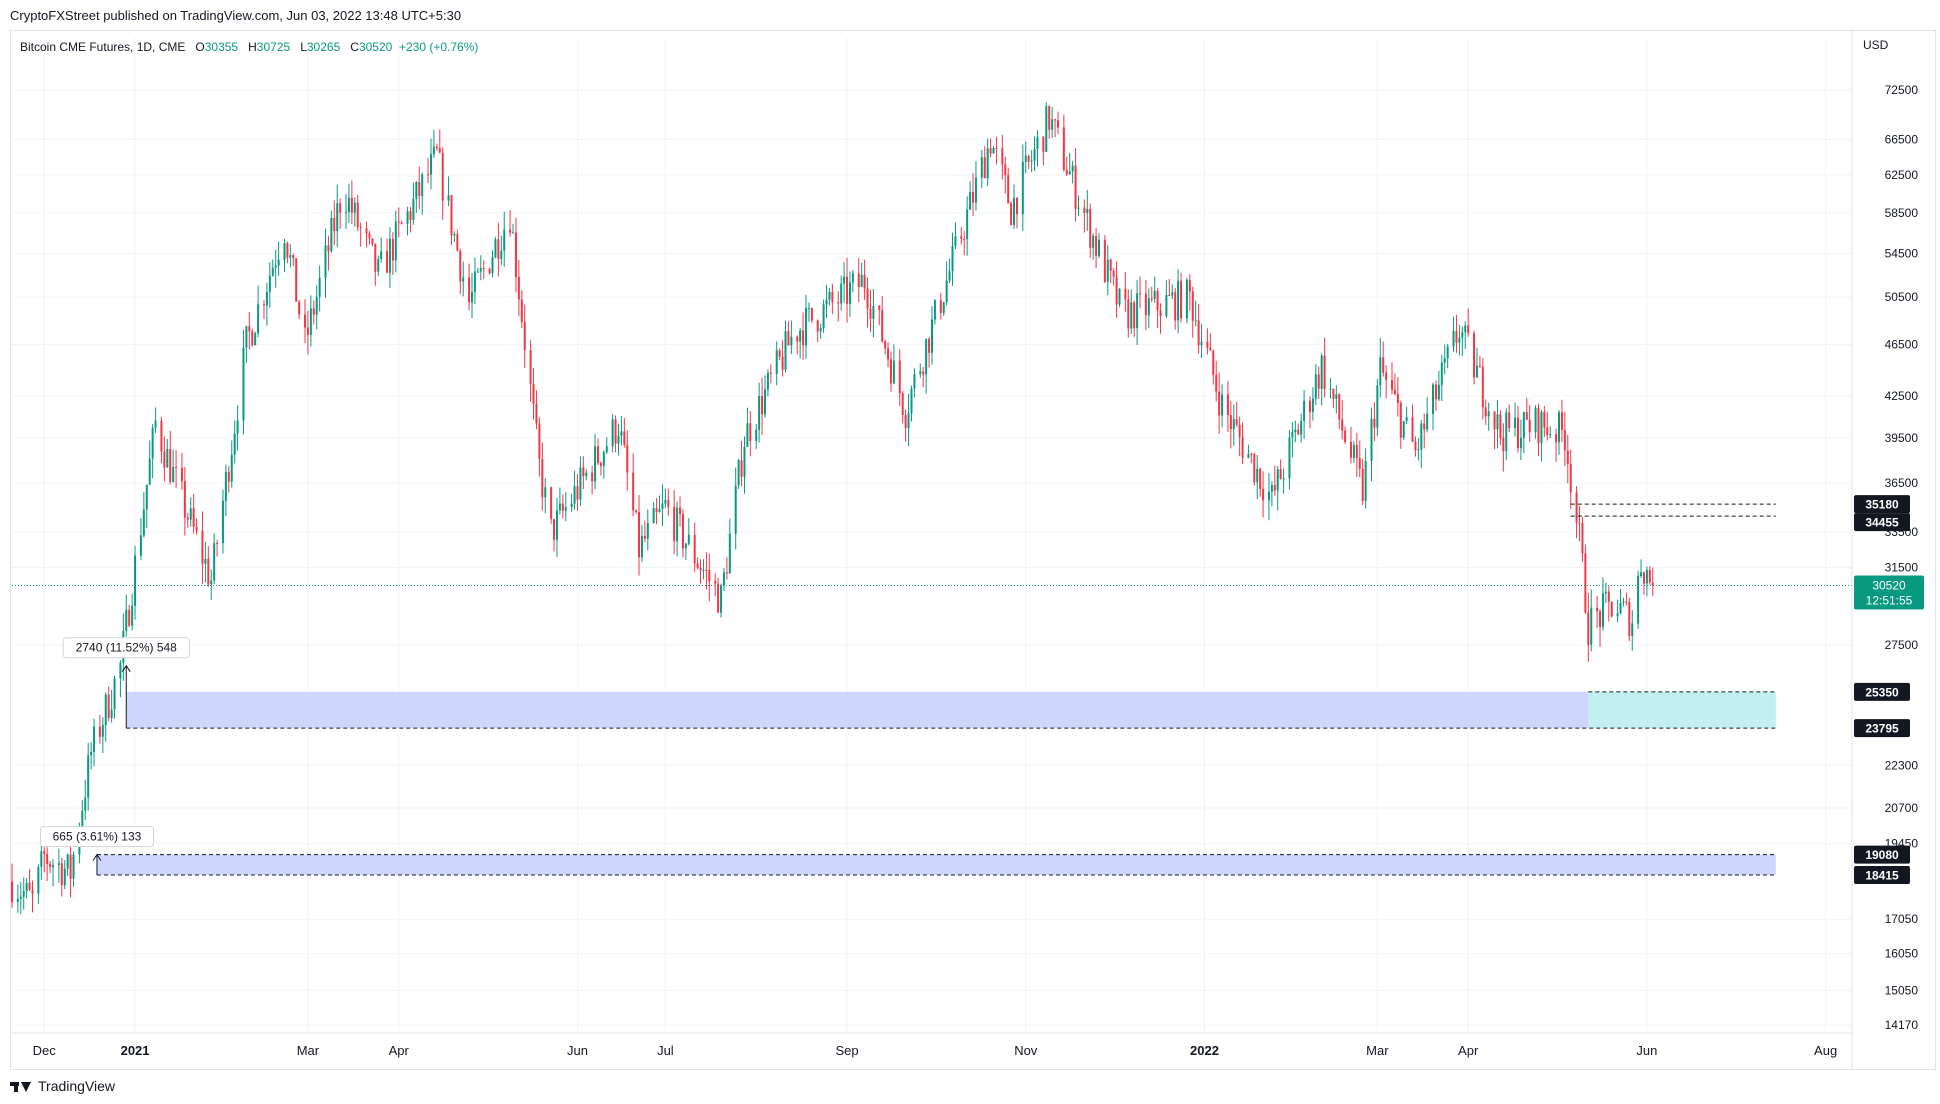 This screenshot has width=1940, height=1104. I want to click on price-label-box, so click(1882, 854).